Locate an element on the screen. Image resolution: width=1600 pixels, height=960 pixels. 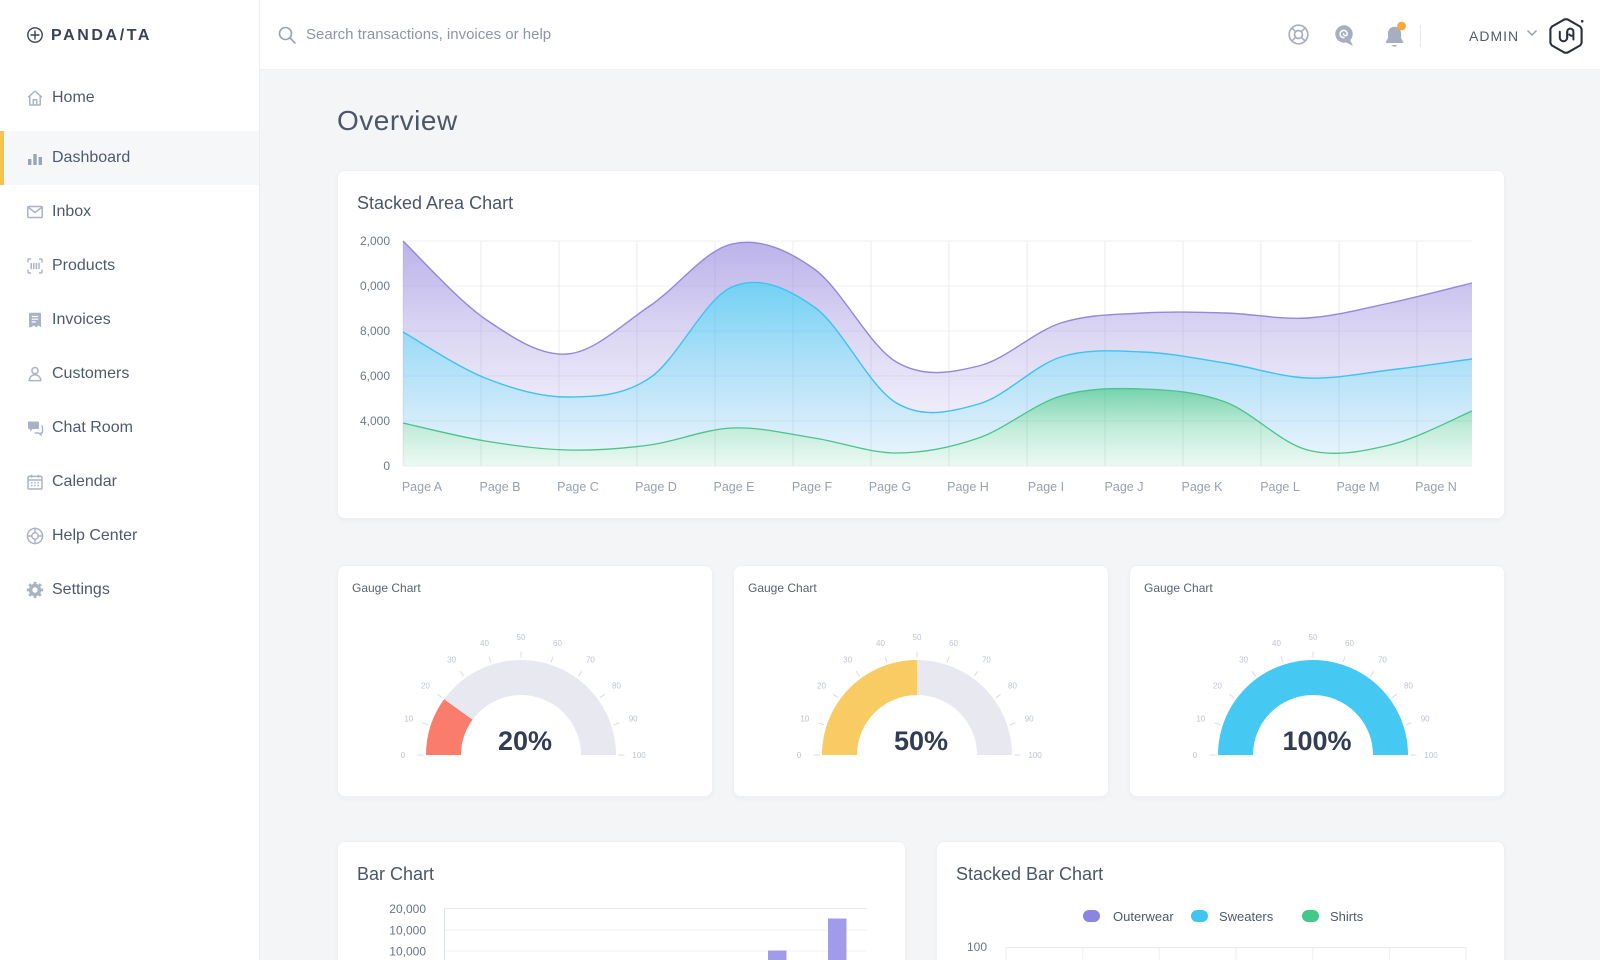
svg-text: Page D is located at coordinates (656, 487).